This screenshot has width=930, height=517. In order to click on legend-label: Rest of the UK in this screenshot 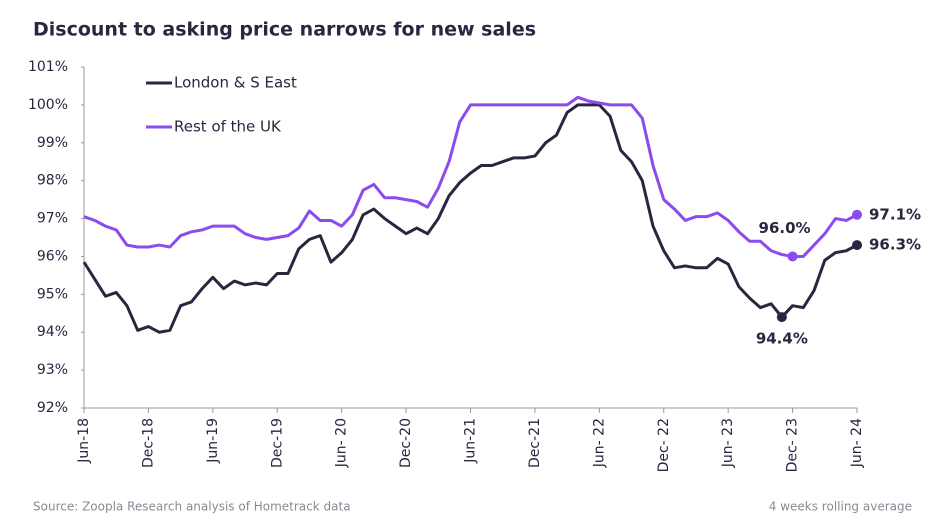, I will do `click(228, 127)`.